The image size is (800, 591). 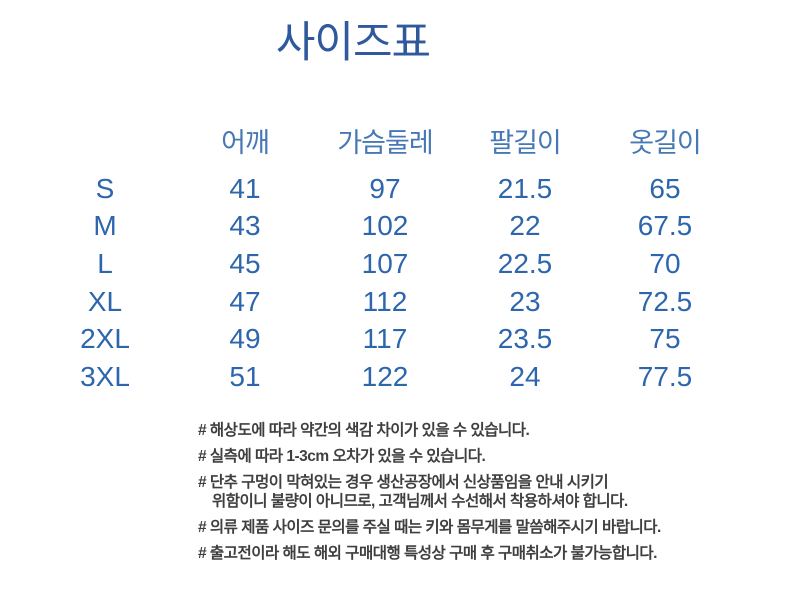 What do you see at coordinates (364, 430) in the screenshot?
I see `note-color-difference: # 해상도에 따라 약간의 색감 차이가 있을 수 있습니다.` at bounding box center [364, 430].